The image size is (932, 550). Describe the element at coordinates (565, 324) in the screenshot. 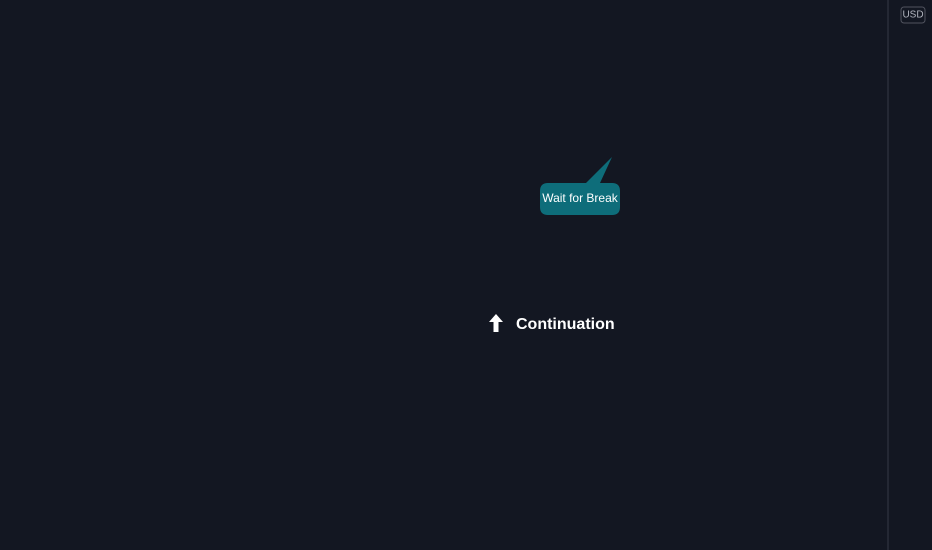

I see `annotation-text: Continuation` at that location.